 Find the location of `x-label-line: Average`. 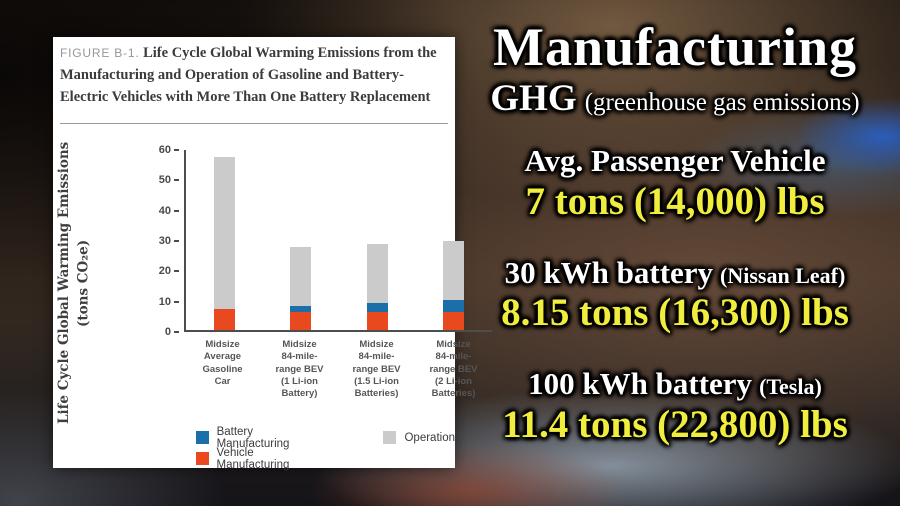

x-label-line: Average is located at coordinates (222, 357).